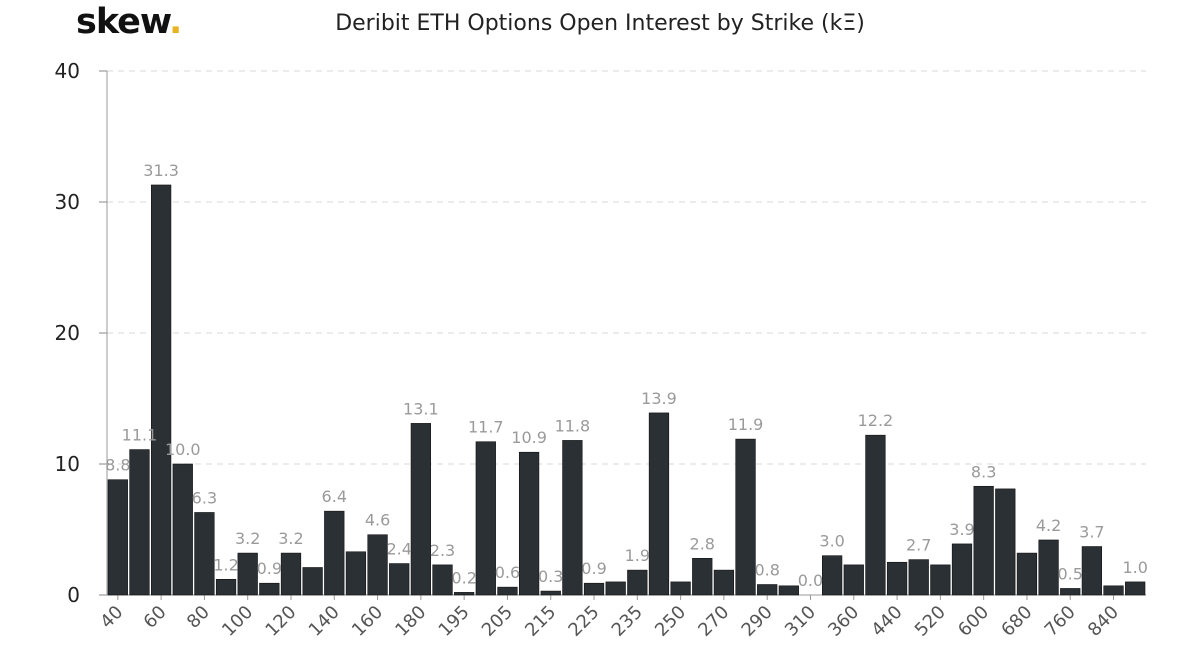  Describe the element at coordinates (961, 529) in the screenshot. I see `data-label: 3.9` at that location.